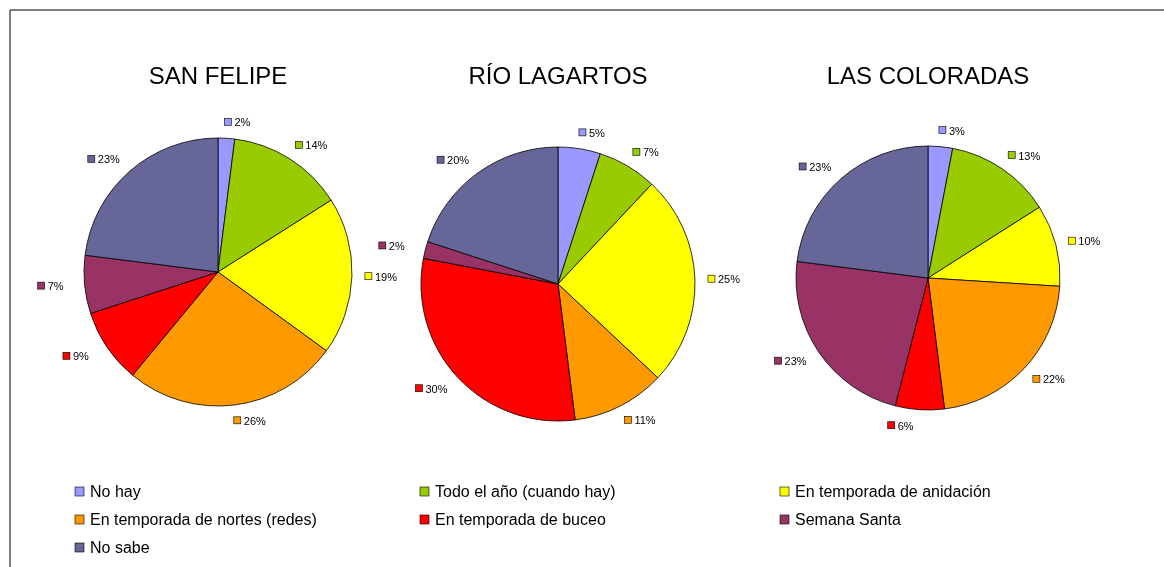 The width and height of the screenshot is (1164, 567). What do you see at coordinates (218, 75) in the screenshot?
I see `chart-title: SAN FELIPE` at bounding box center [218, 75].